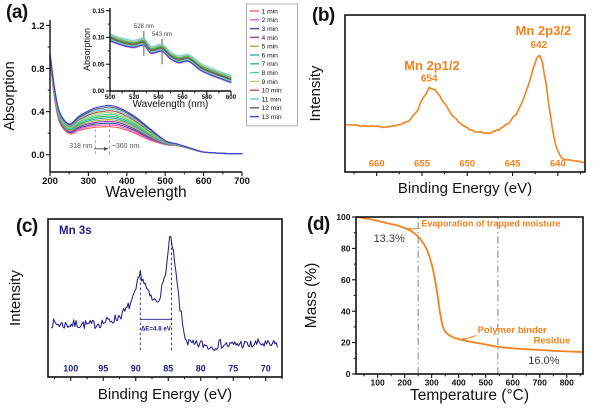 The width and height of the screenshot is (600, 413). Describe the element at coordinates (98, 11) in the screenshot. I see `svg-text: 0.15` at that location.